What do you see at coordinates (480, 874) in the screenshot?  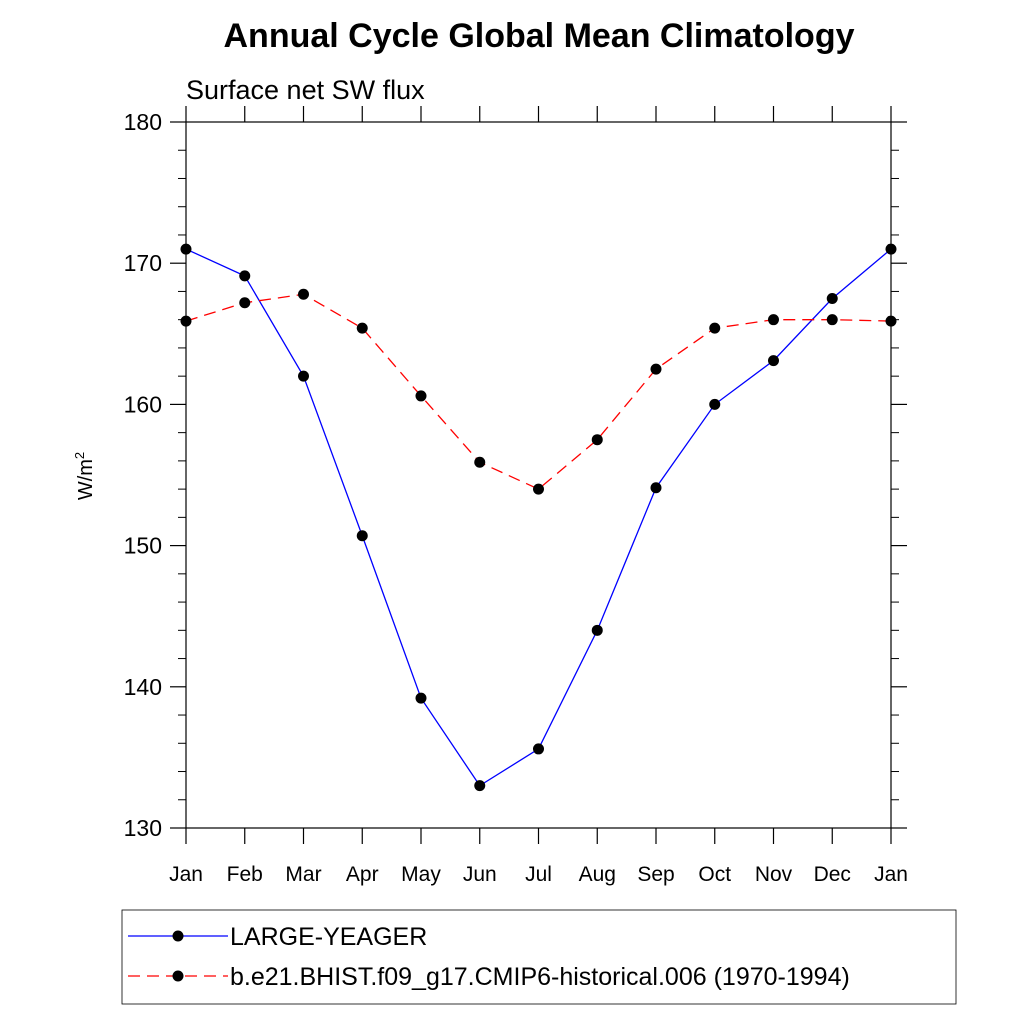 I see `x-tick-label: Jun` at bounding box center [480, 874].